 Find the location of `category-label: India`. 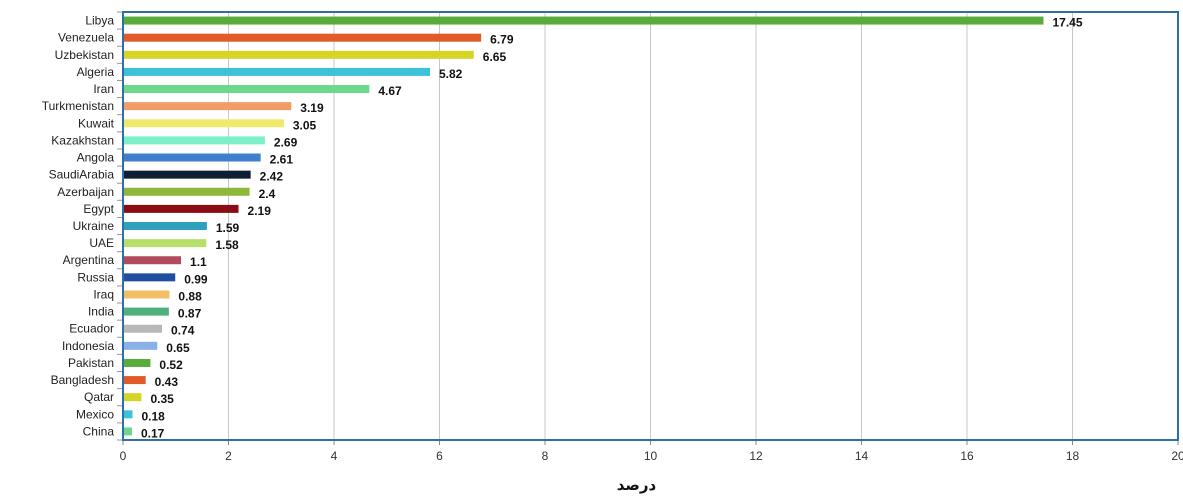

category-label: India is located at coordinates (101, 312).